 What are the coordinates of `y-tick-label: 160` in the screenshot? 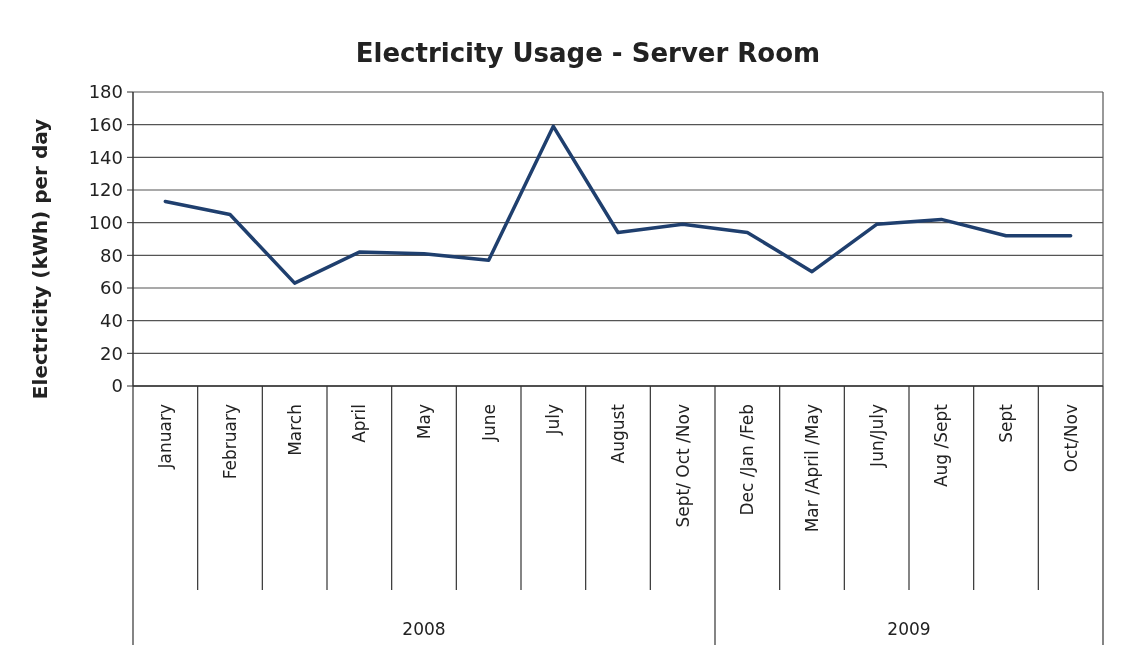 It's located at (105, 124).